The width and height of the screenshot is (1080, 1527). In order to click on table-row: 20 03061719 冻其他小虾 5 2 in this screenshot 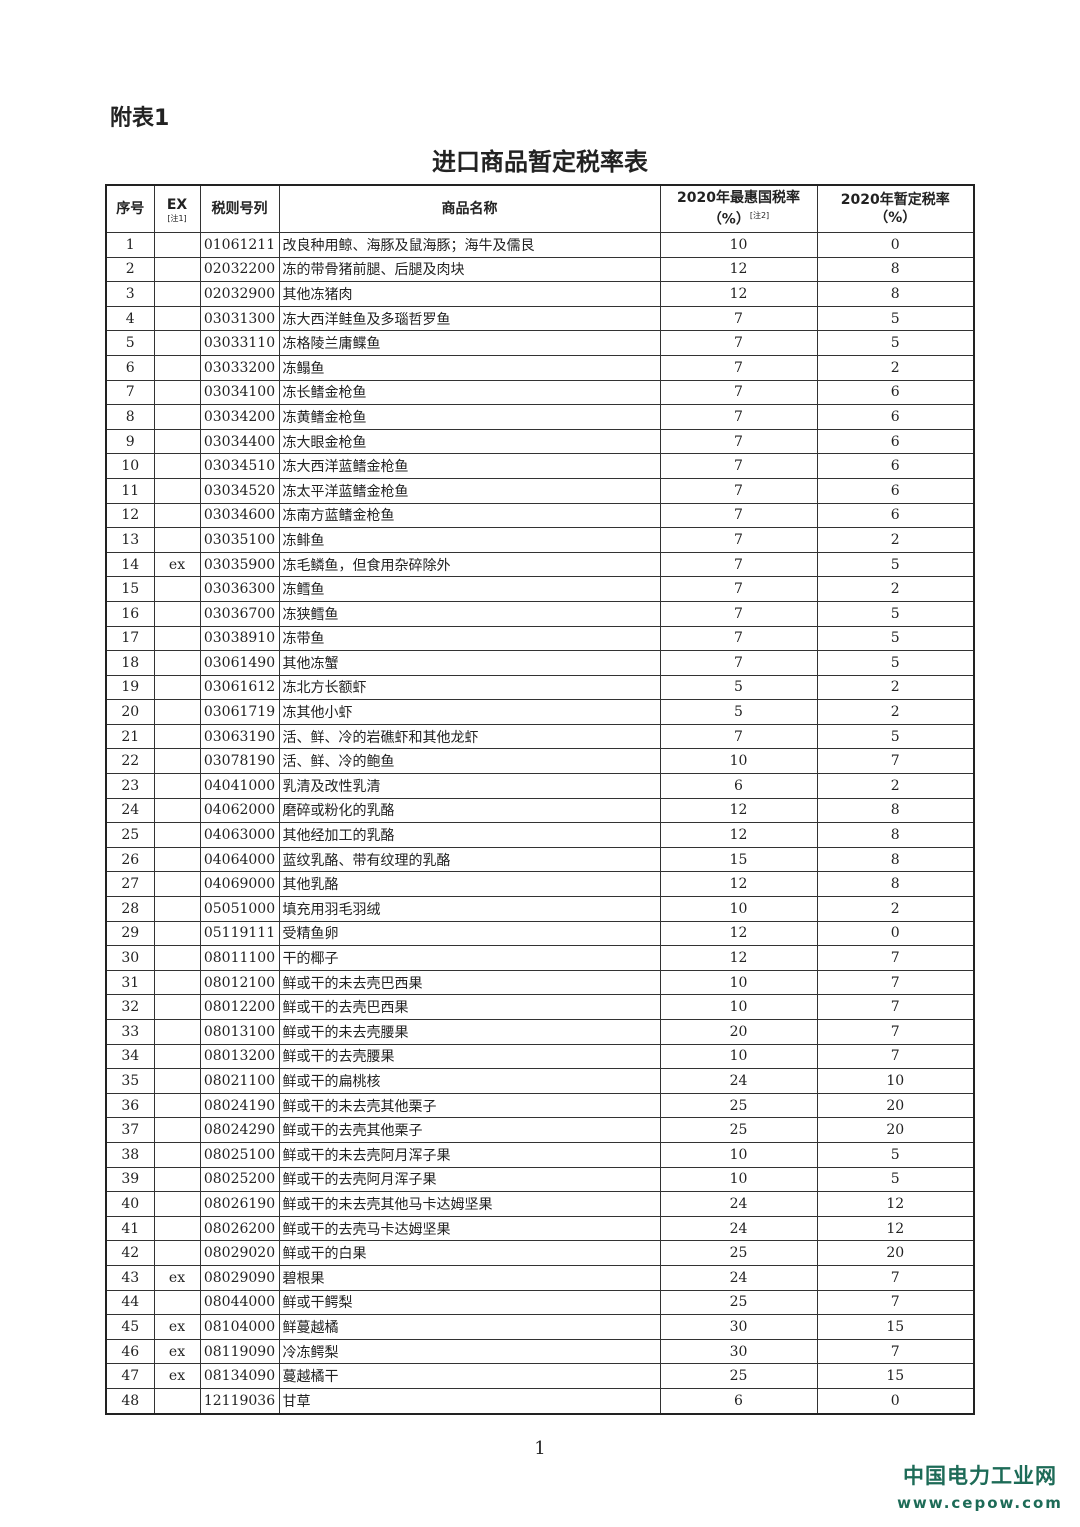, I will do `click(540, 712)`.